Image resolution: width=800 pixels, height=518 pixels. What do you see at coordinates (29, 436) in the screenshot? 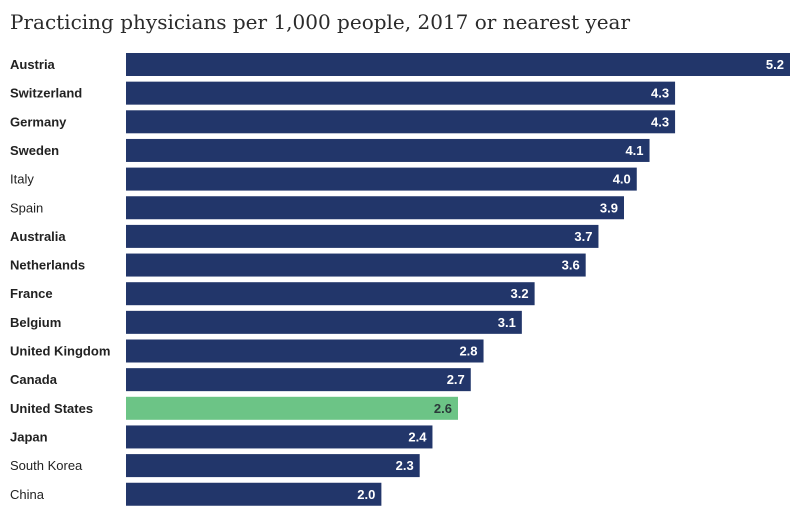
I see `category-label-japan: Japan` at bounding box center [29, 436].